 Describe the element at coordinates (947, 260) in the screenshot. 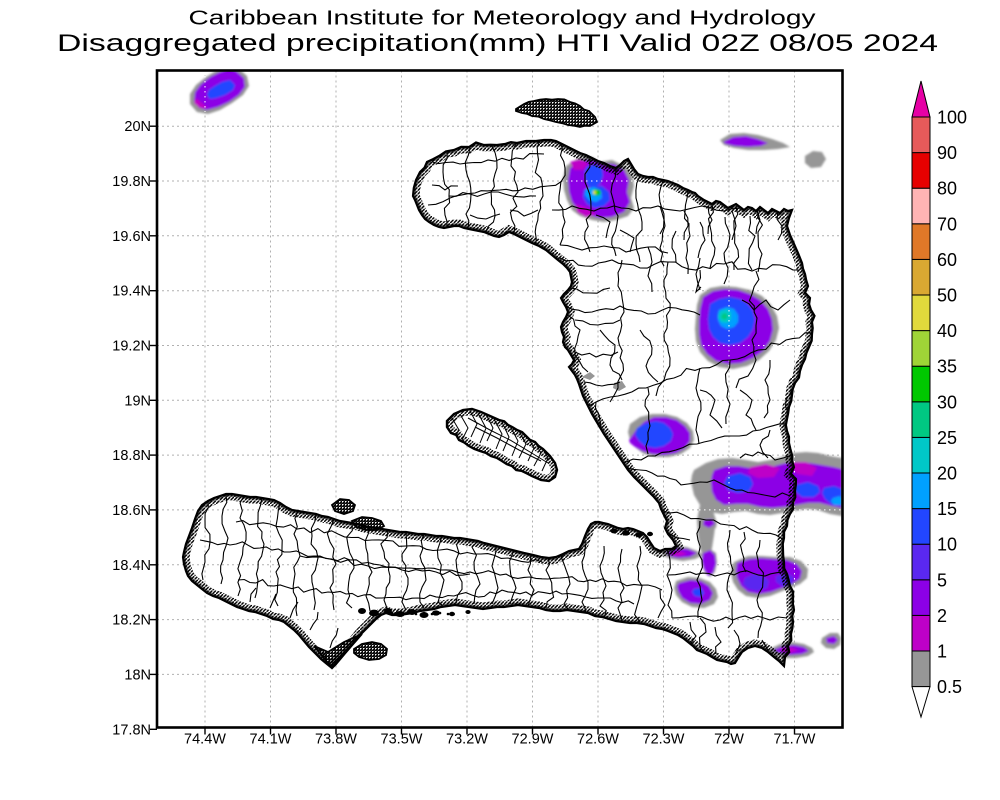

I see `svg-text: 60` at that location.